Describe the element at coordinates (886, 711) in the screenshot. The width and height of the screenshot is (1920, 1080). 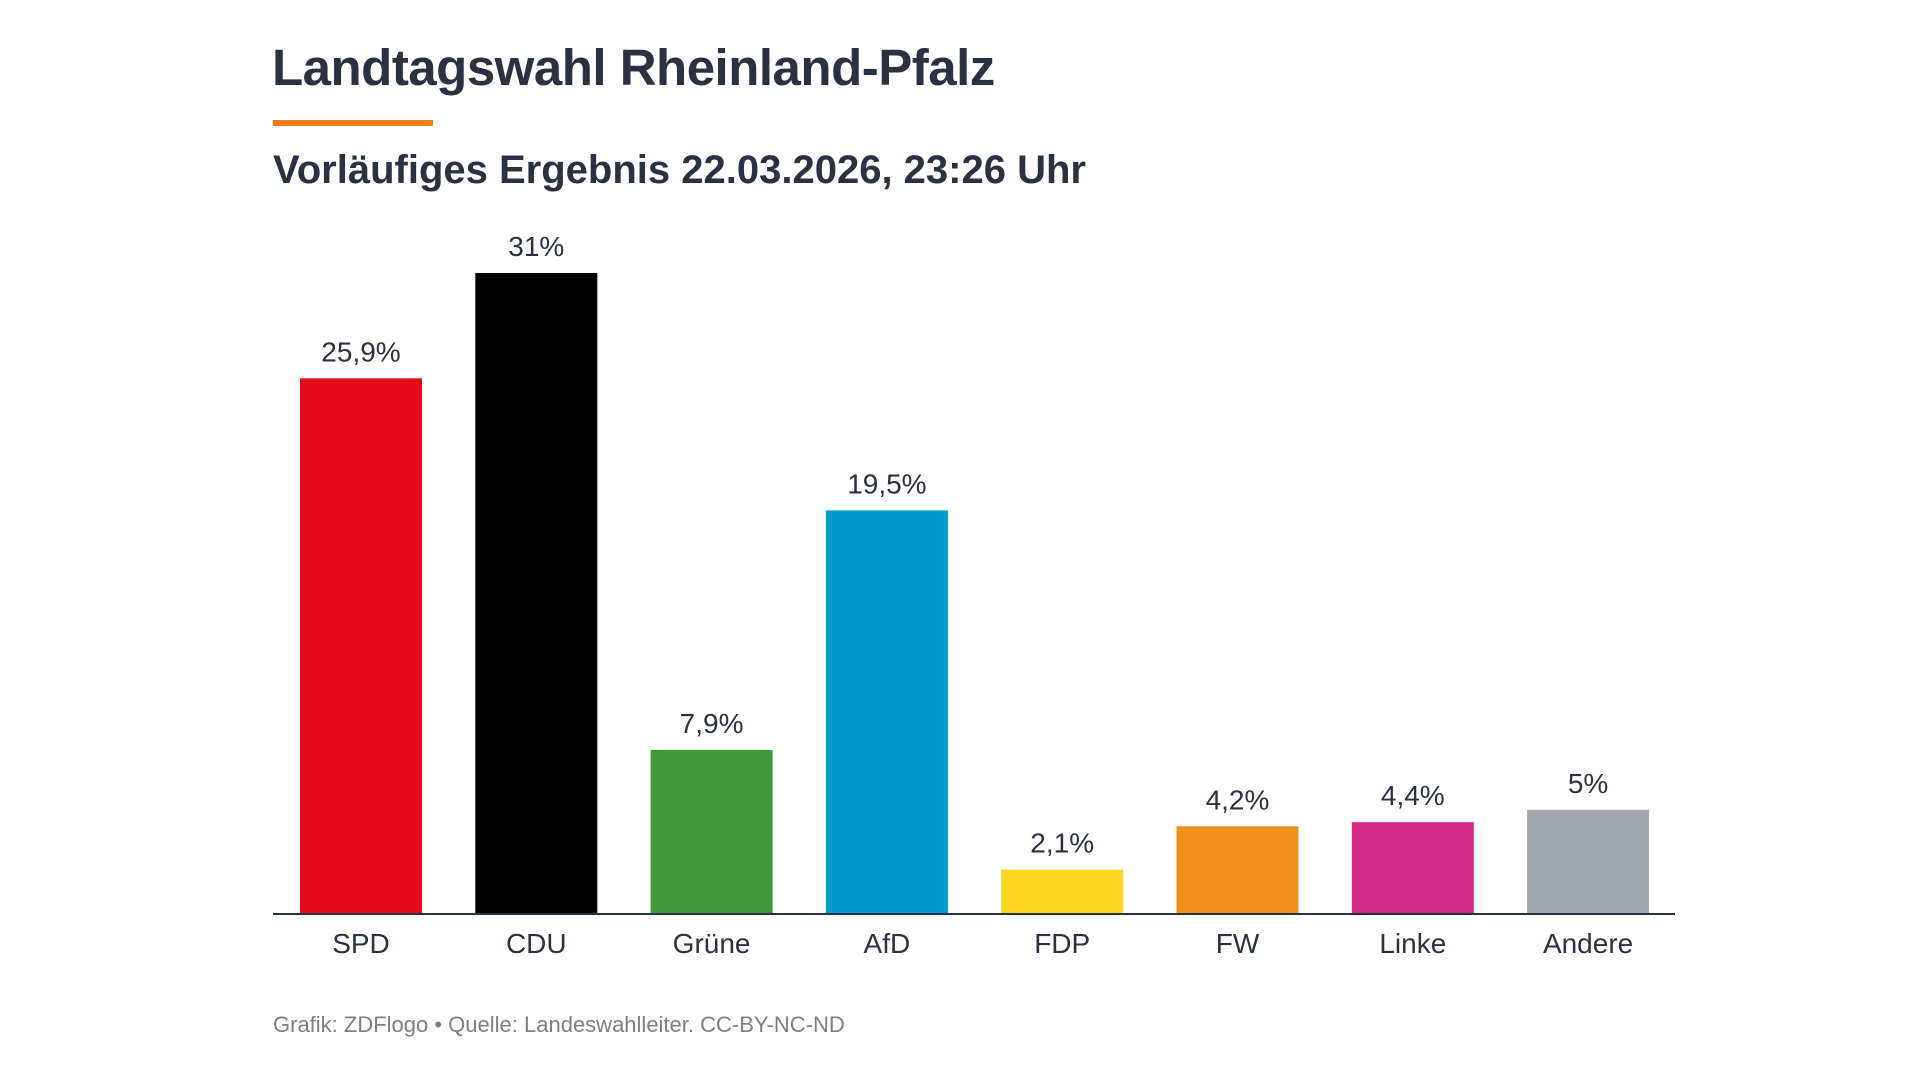
I see `bar-afd` at that location.